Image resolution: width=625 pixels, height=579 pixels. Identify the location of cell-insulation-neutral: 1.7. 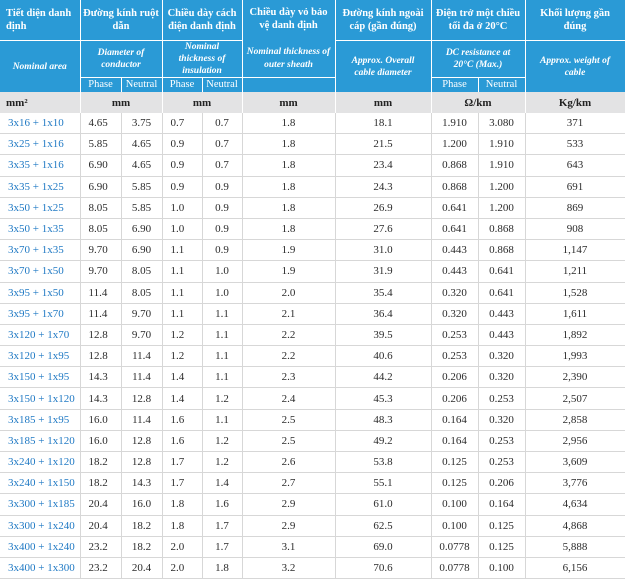
(222, 547).